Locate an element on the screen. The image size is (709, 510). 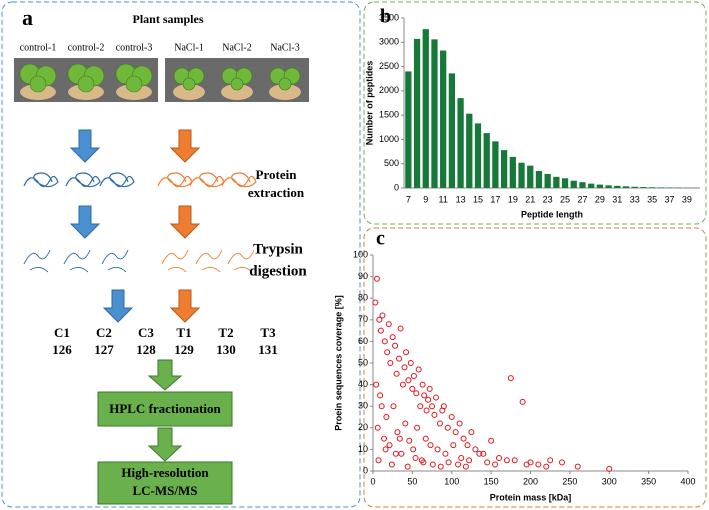
panel-label: a is located at coordinates (27, 17).